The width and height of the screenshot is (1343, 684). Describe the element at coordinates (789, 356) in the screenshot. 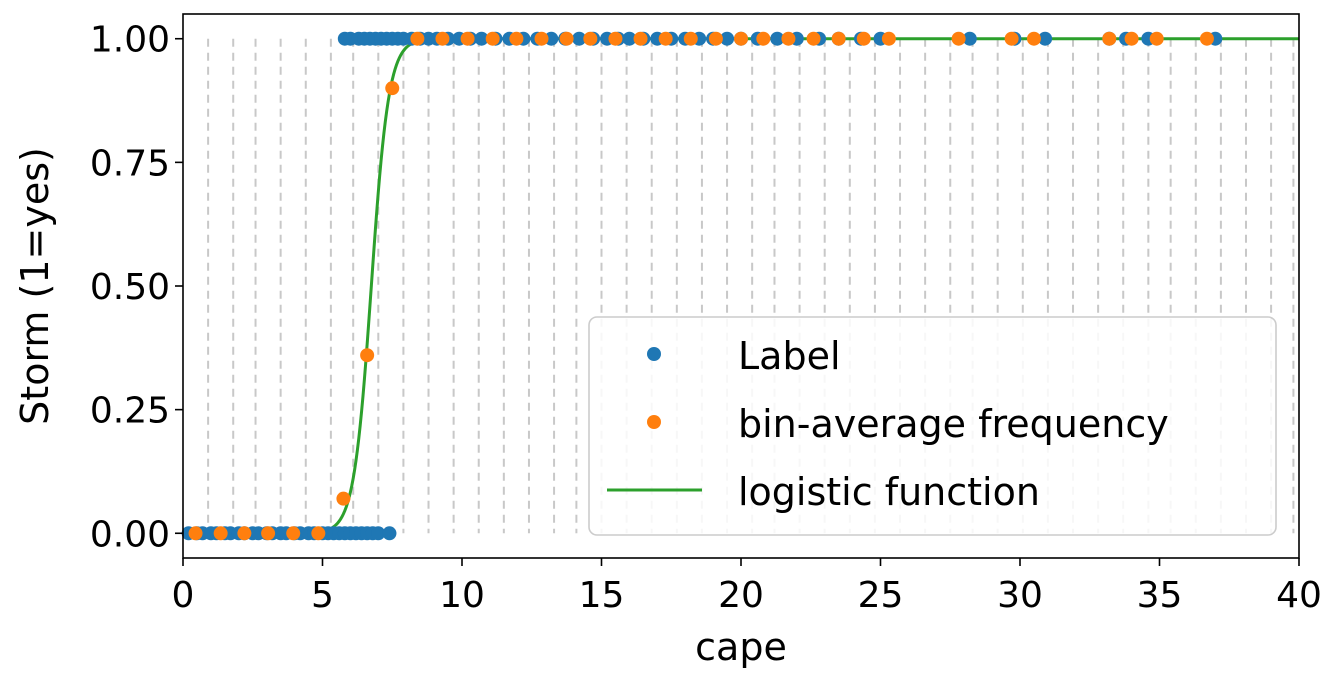

I see `legend-label-series: Label` at that location.